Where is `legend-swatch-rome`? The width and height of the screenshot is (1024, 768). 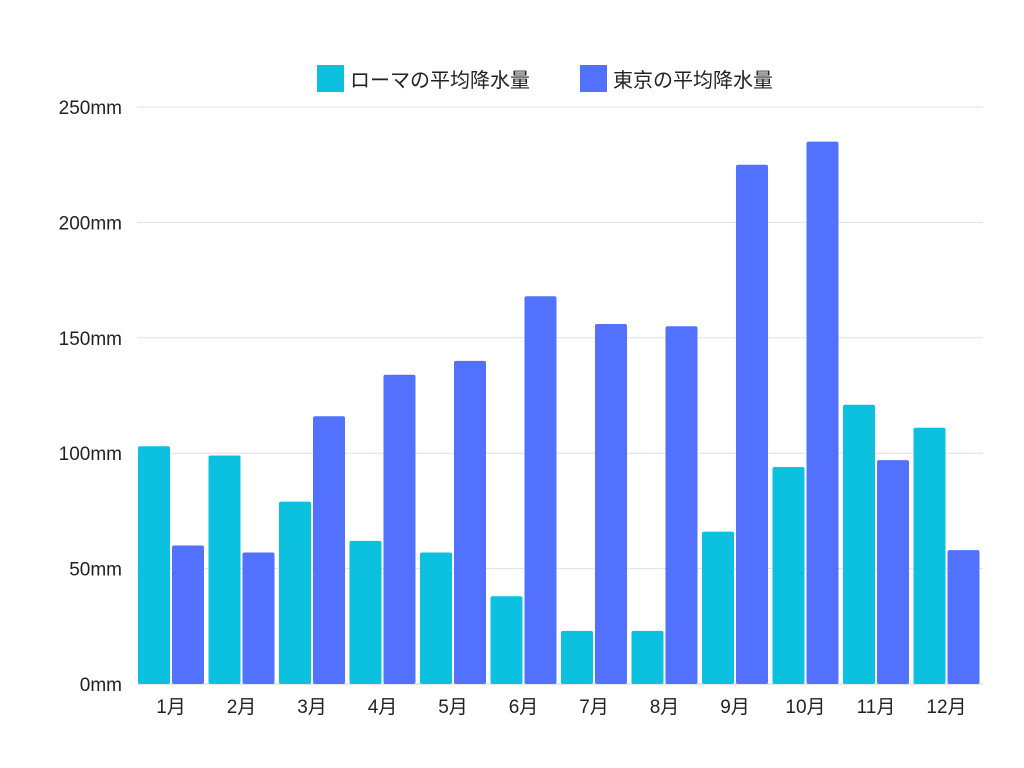 legend-swatch-rome is located at coordinates (330, 78).